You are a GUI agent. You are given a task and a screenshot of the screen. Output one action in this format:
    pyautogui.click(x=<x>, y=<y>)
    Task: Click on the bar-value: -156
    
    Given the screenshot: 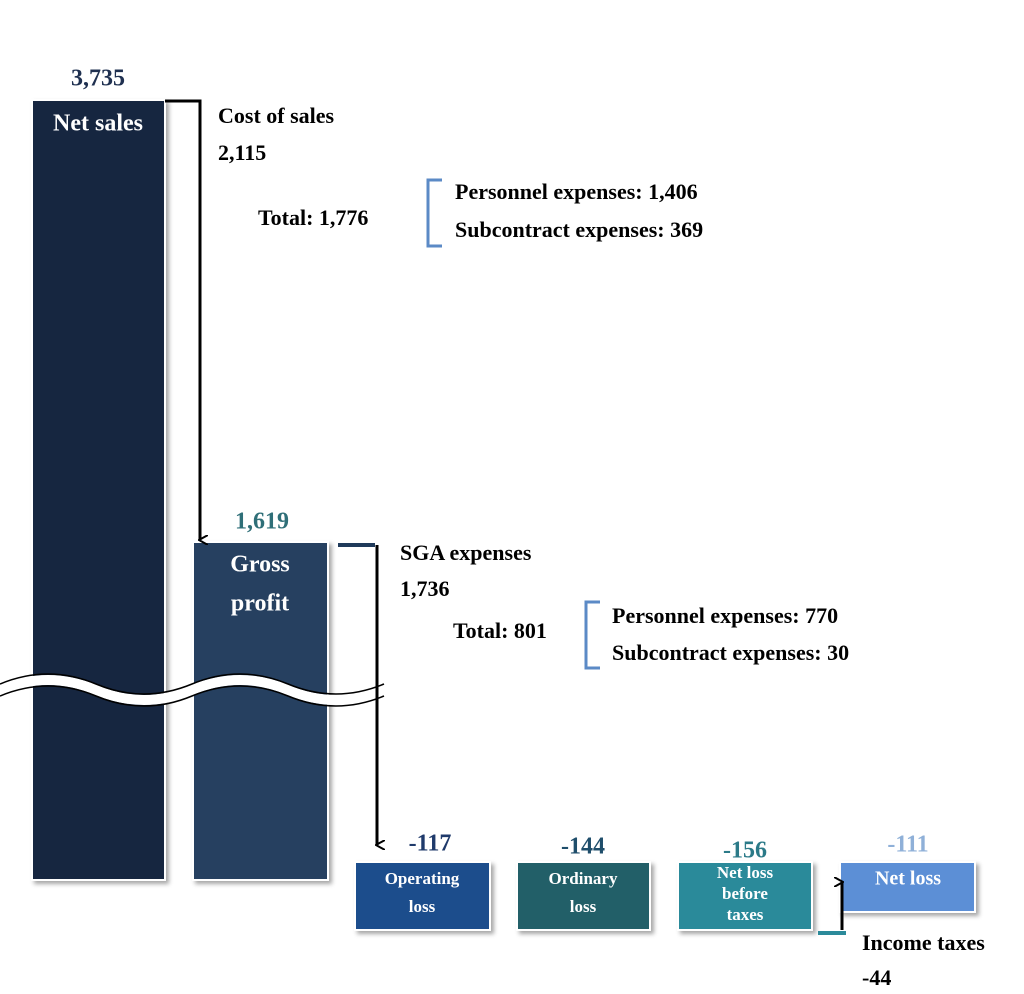 What is the action you would take?
    pyautogui.click(x=745, y=851)
    